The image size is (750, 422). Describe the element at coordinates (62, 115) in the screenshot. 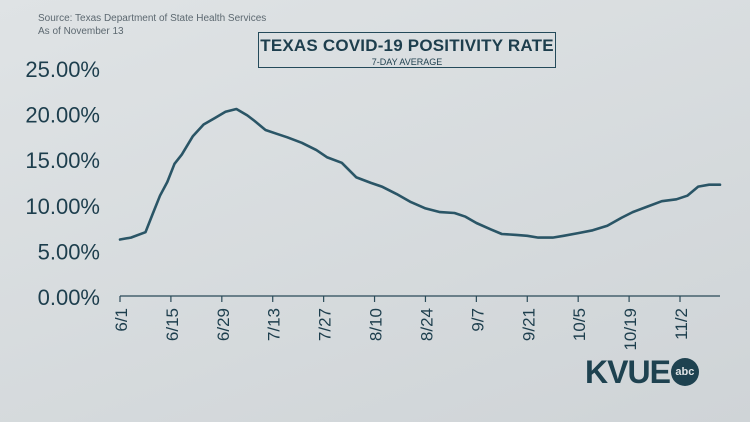

I see `y-tick-label: 20.00%` at that location.